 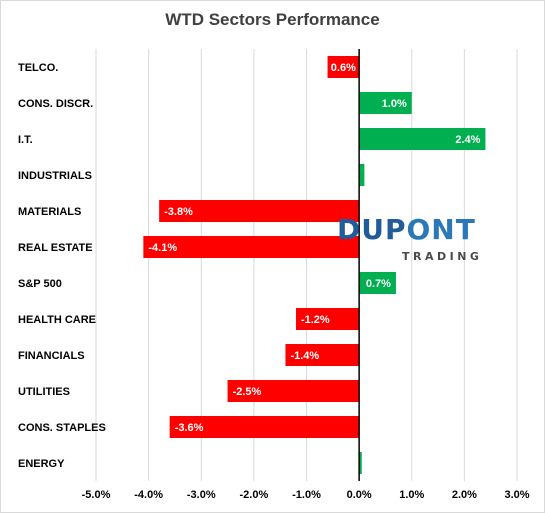 I want to click on category-label: INDUSTRIALS, so click(x=55, y=176).